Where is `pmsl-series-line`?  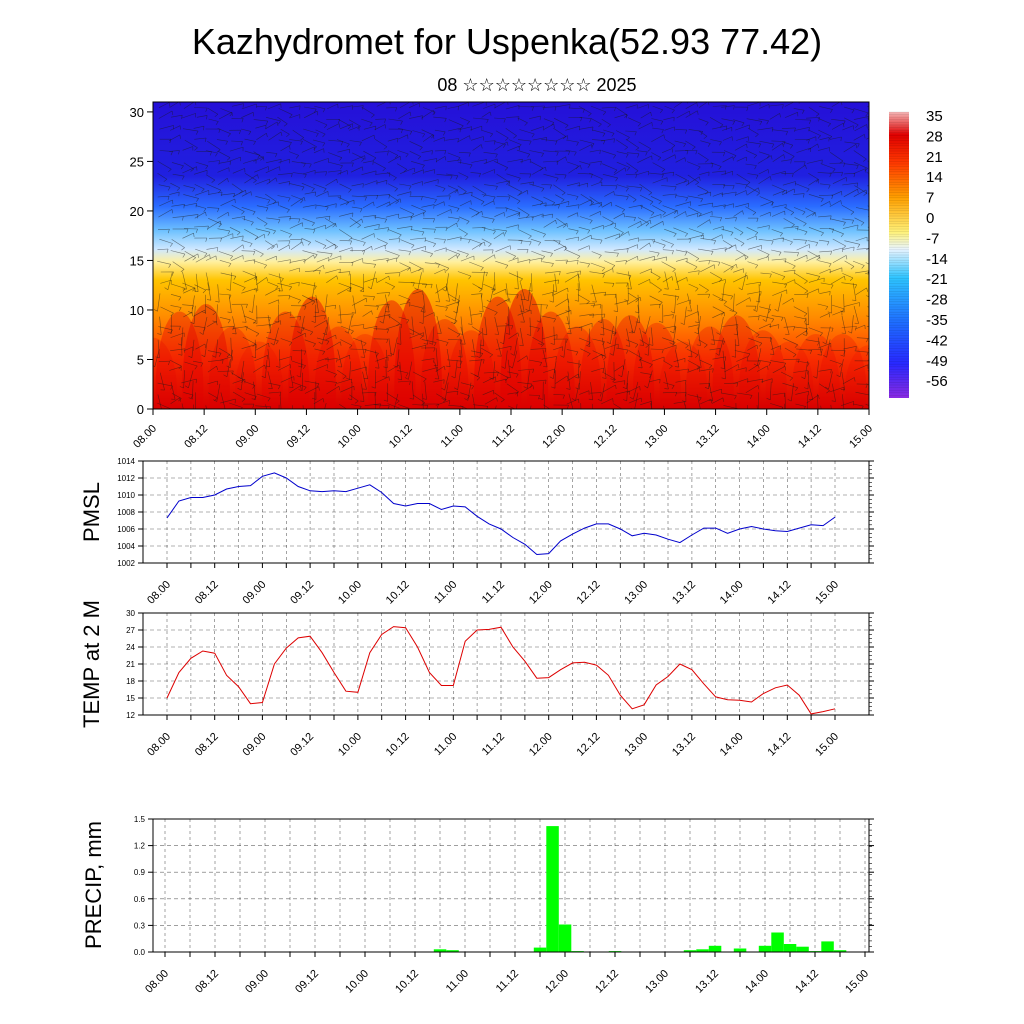
pmsl-series-line is located at coordinates (501, 514).